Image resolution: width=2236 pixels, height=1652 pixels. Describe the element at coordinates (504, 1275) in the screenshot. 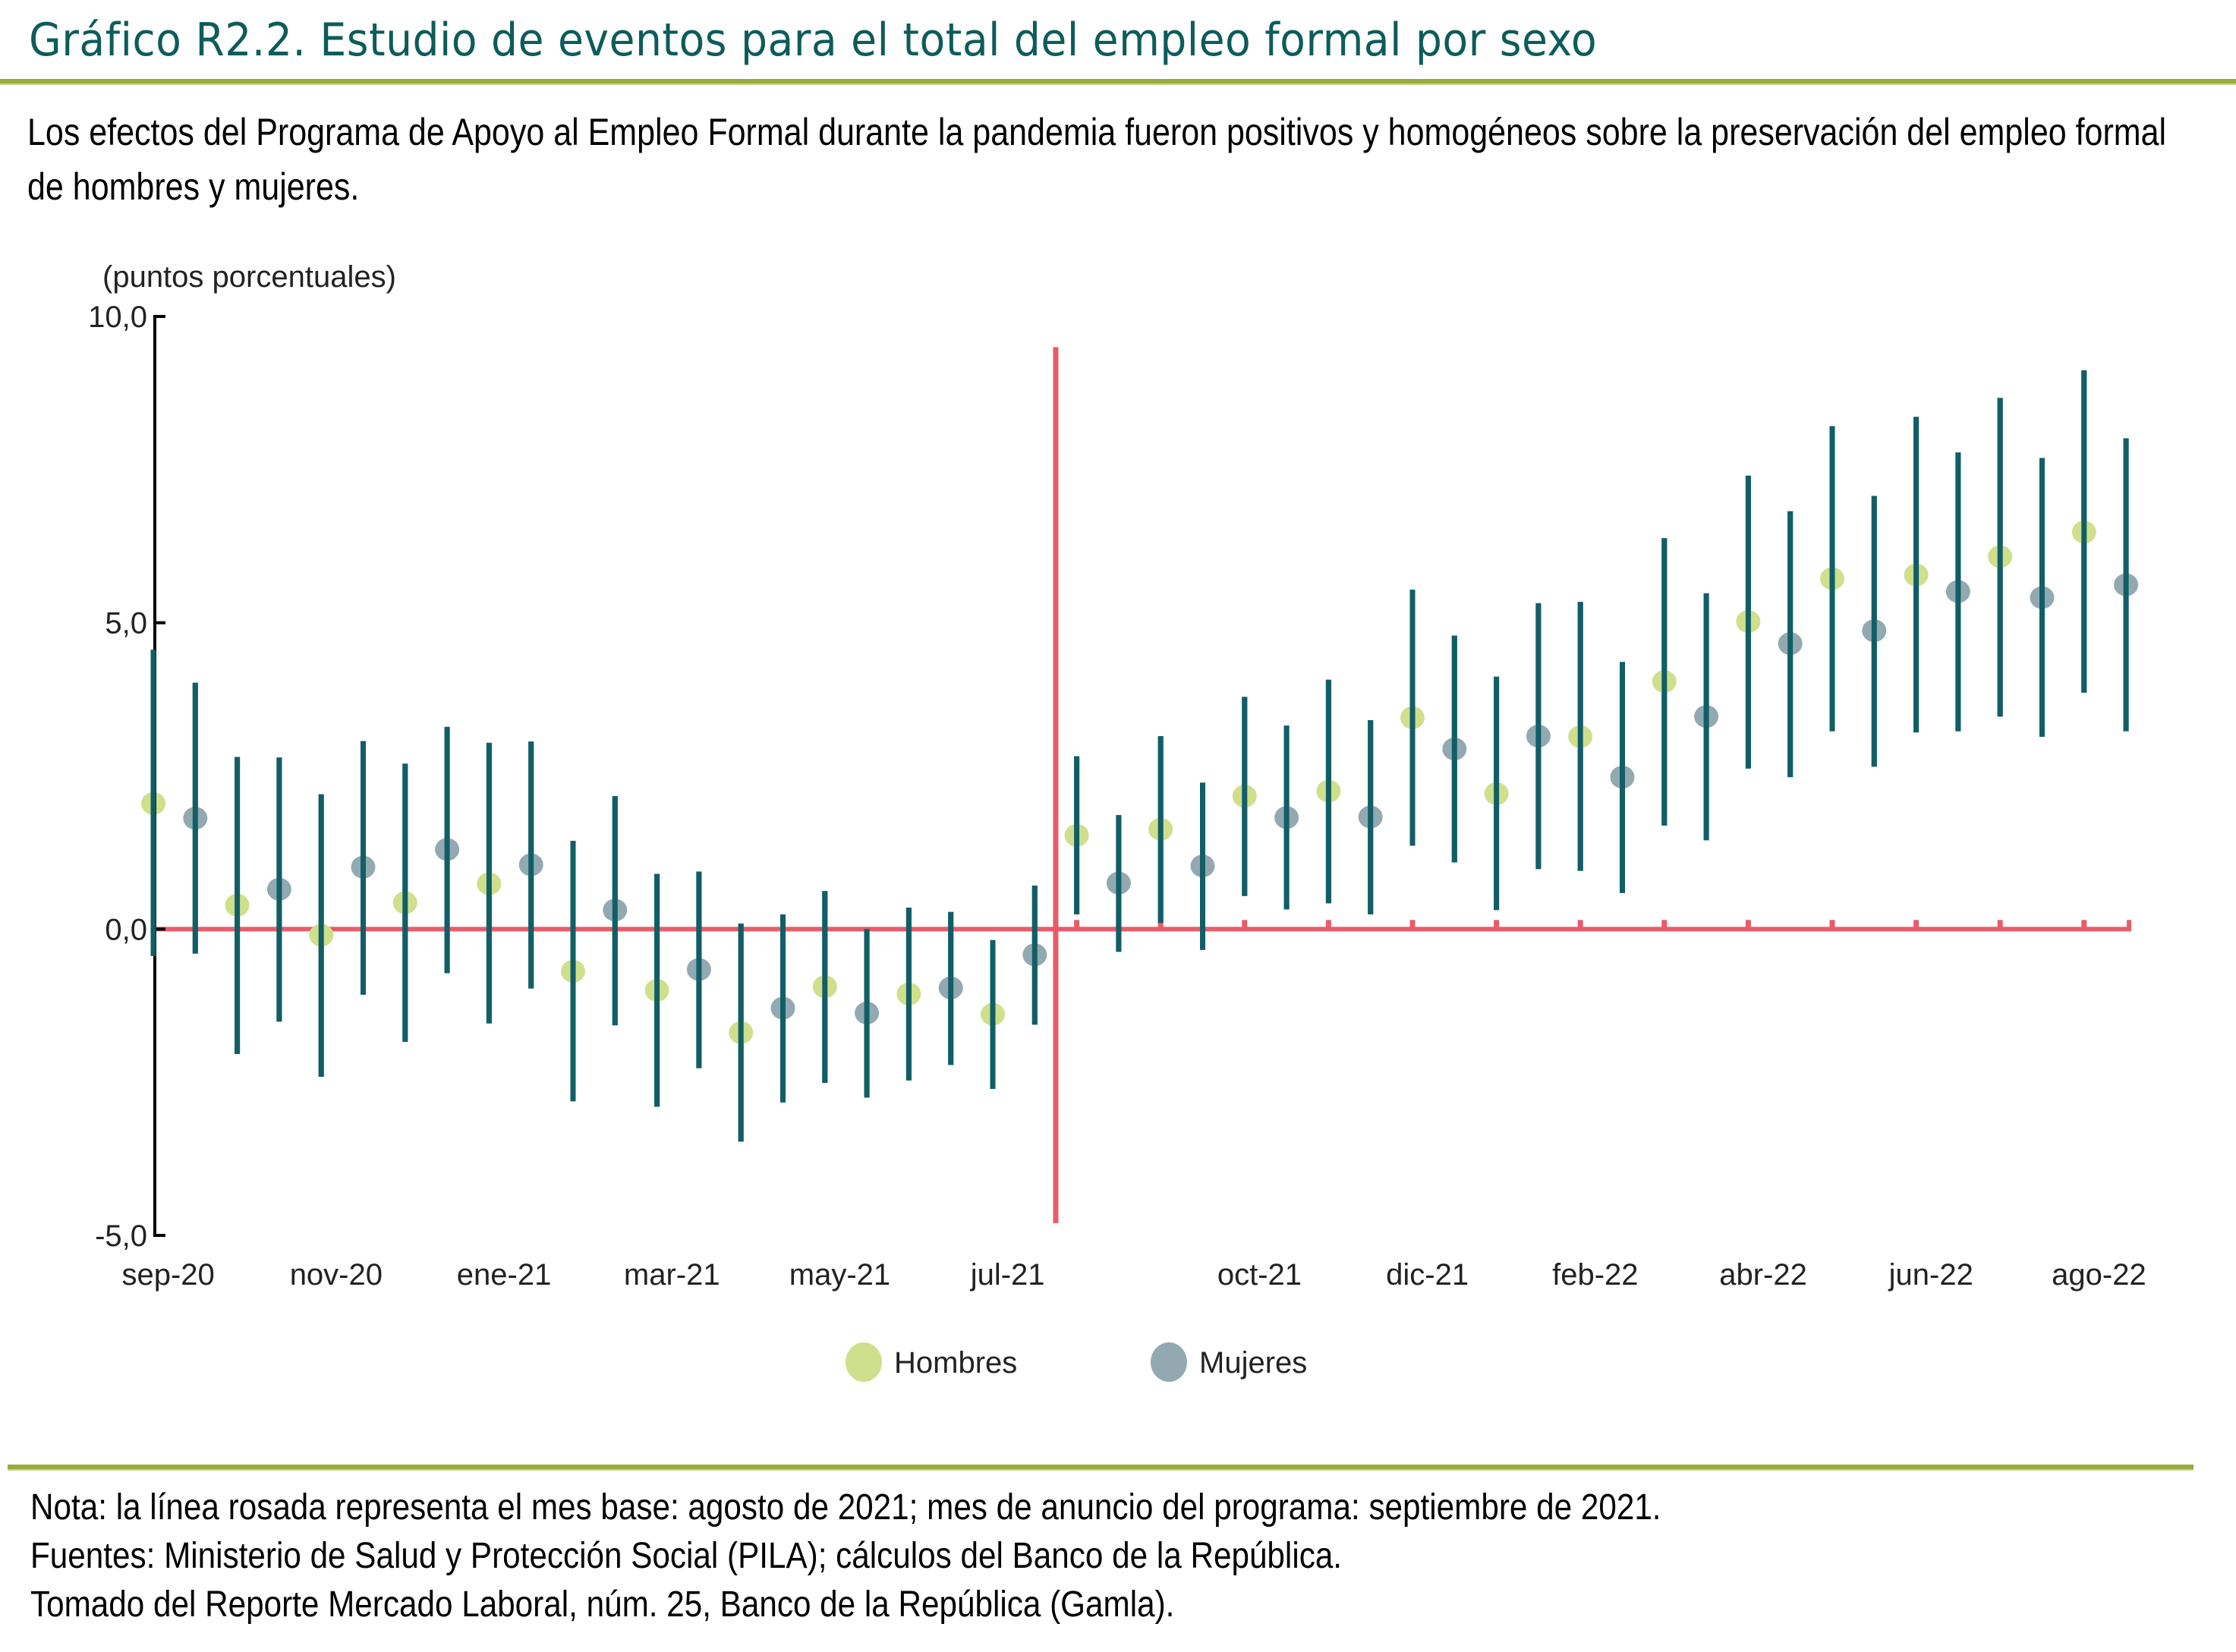

I see `x-tick-label: ene-21` at that location.